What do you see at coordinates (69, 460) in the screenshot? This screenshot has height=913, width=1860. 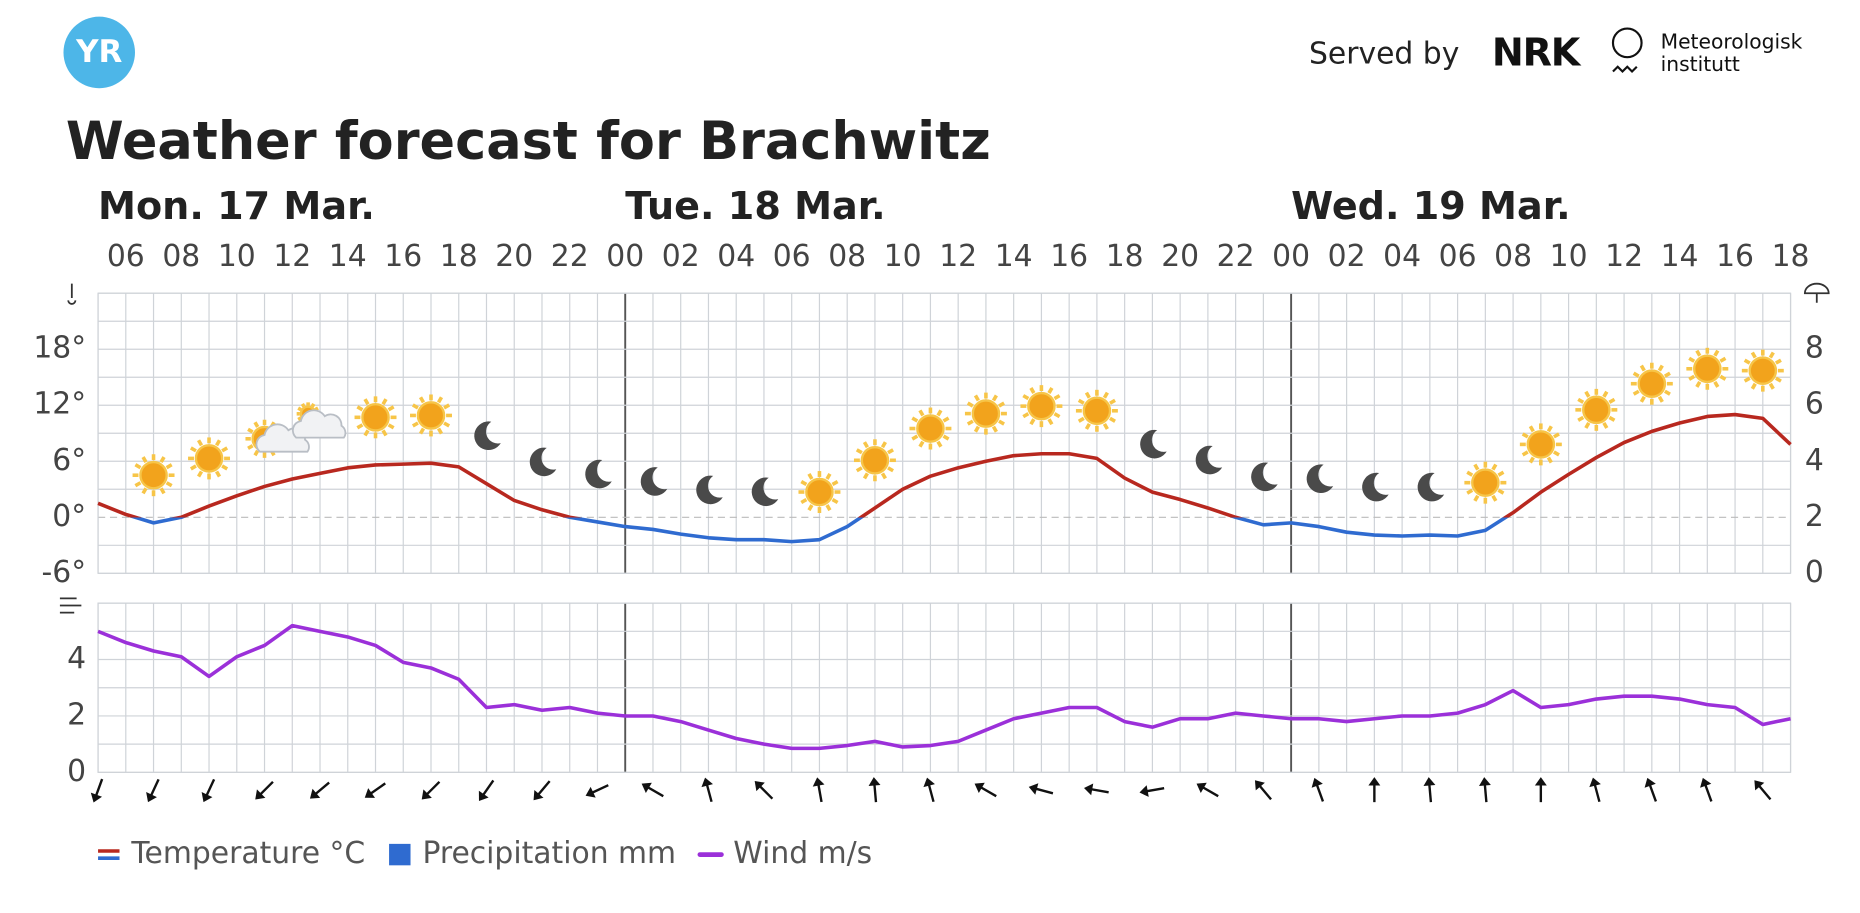 I see `y-tick-label: 6°` at bounding box center [69, 460].